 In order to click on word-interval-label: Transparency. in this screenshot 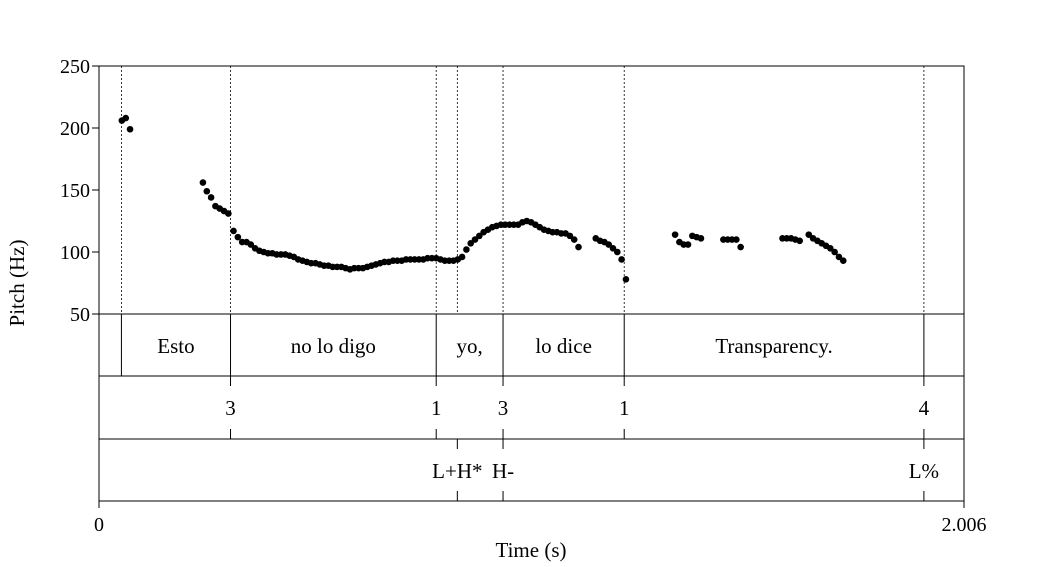, I will do `click(773, 346)`.